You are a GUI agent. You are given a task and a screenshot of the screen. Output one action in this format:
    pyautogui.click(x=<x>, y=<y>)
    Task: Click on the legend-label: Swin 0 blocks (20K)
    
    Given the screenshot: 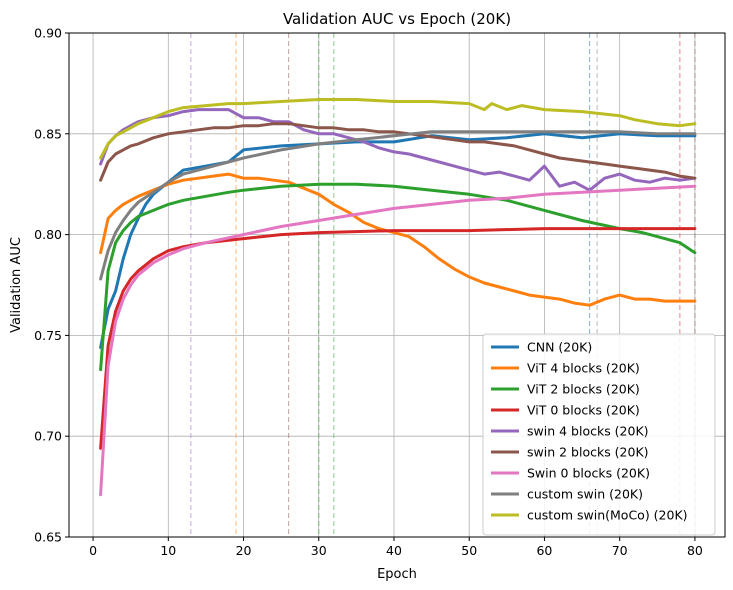 What is the action you would take?
    pyautogui.click(x=588, y=473)
    